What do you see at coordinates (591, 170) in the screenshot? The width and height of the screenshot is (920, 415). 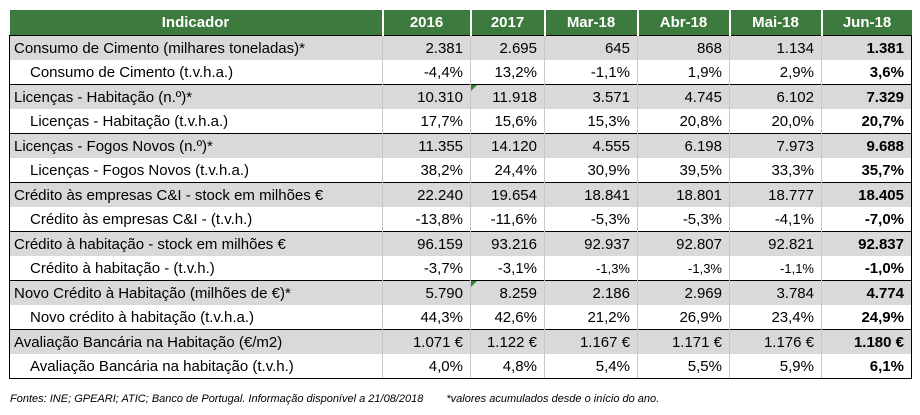 I see `table-cell: 30,9%` at bounding box center [591, 170].